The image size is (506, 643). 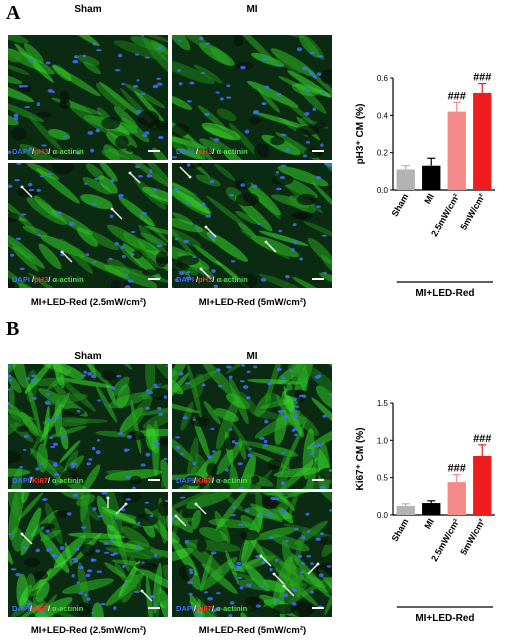 I want to click on panel-b-row-label-2-5: MI+LED-Red (2.5mW/cm²), so click(x=88, y=630).